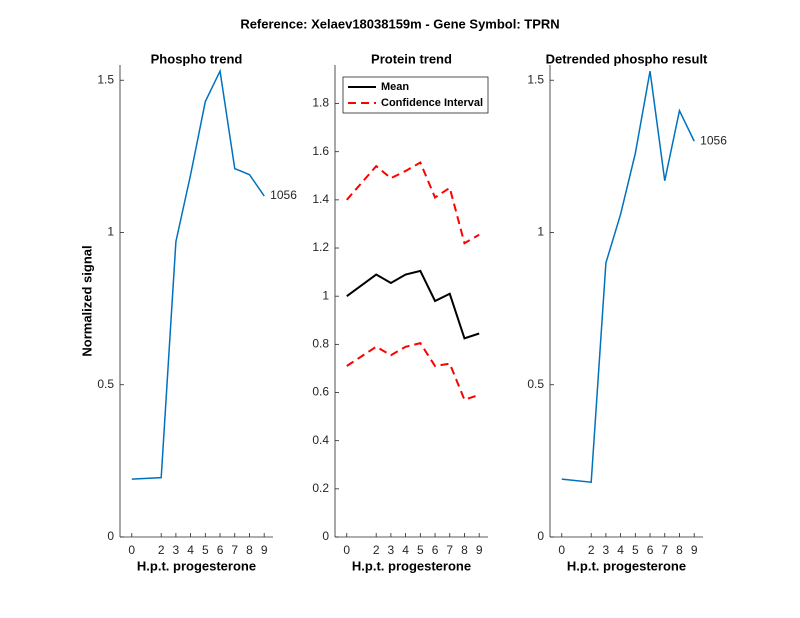 The image size is (800, 618). Describe the element at coordinates (320, 103) in the screenshot. I see `y-tick-label: 1.8` at that location.